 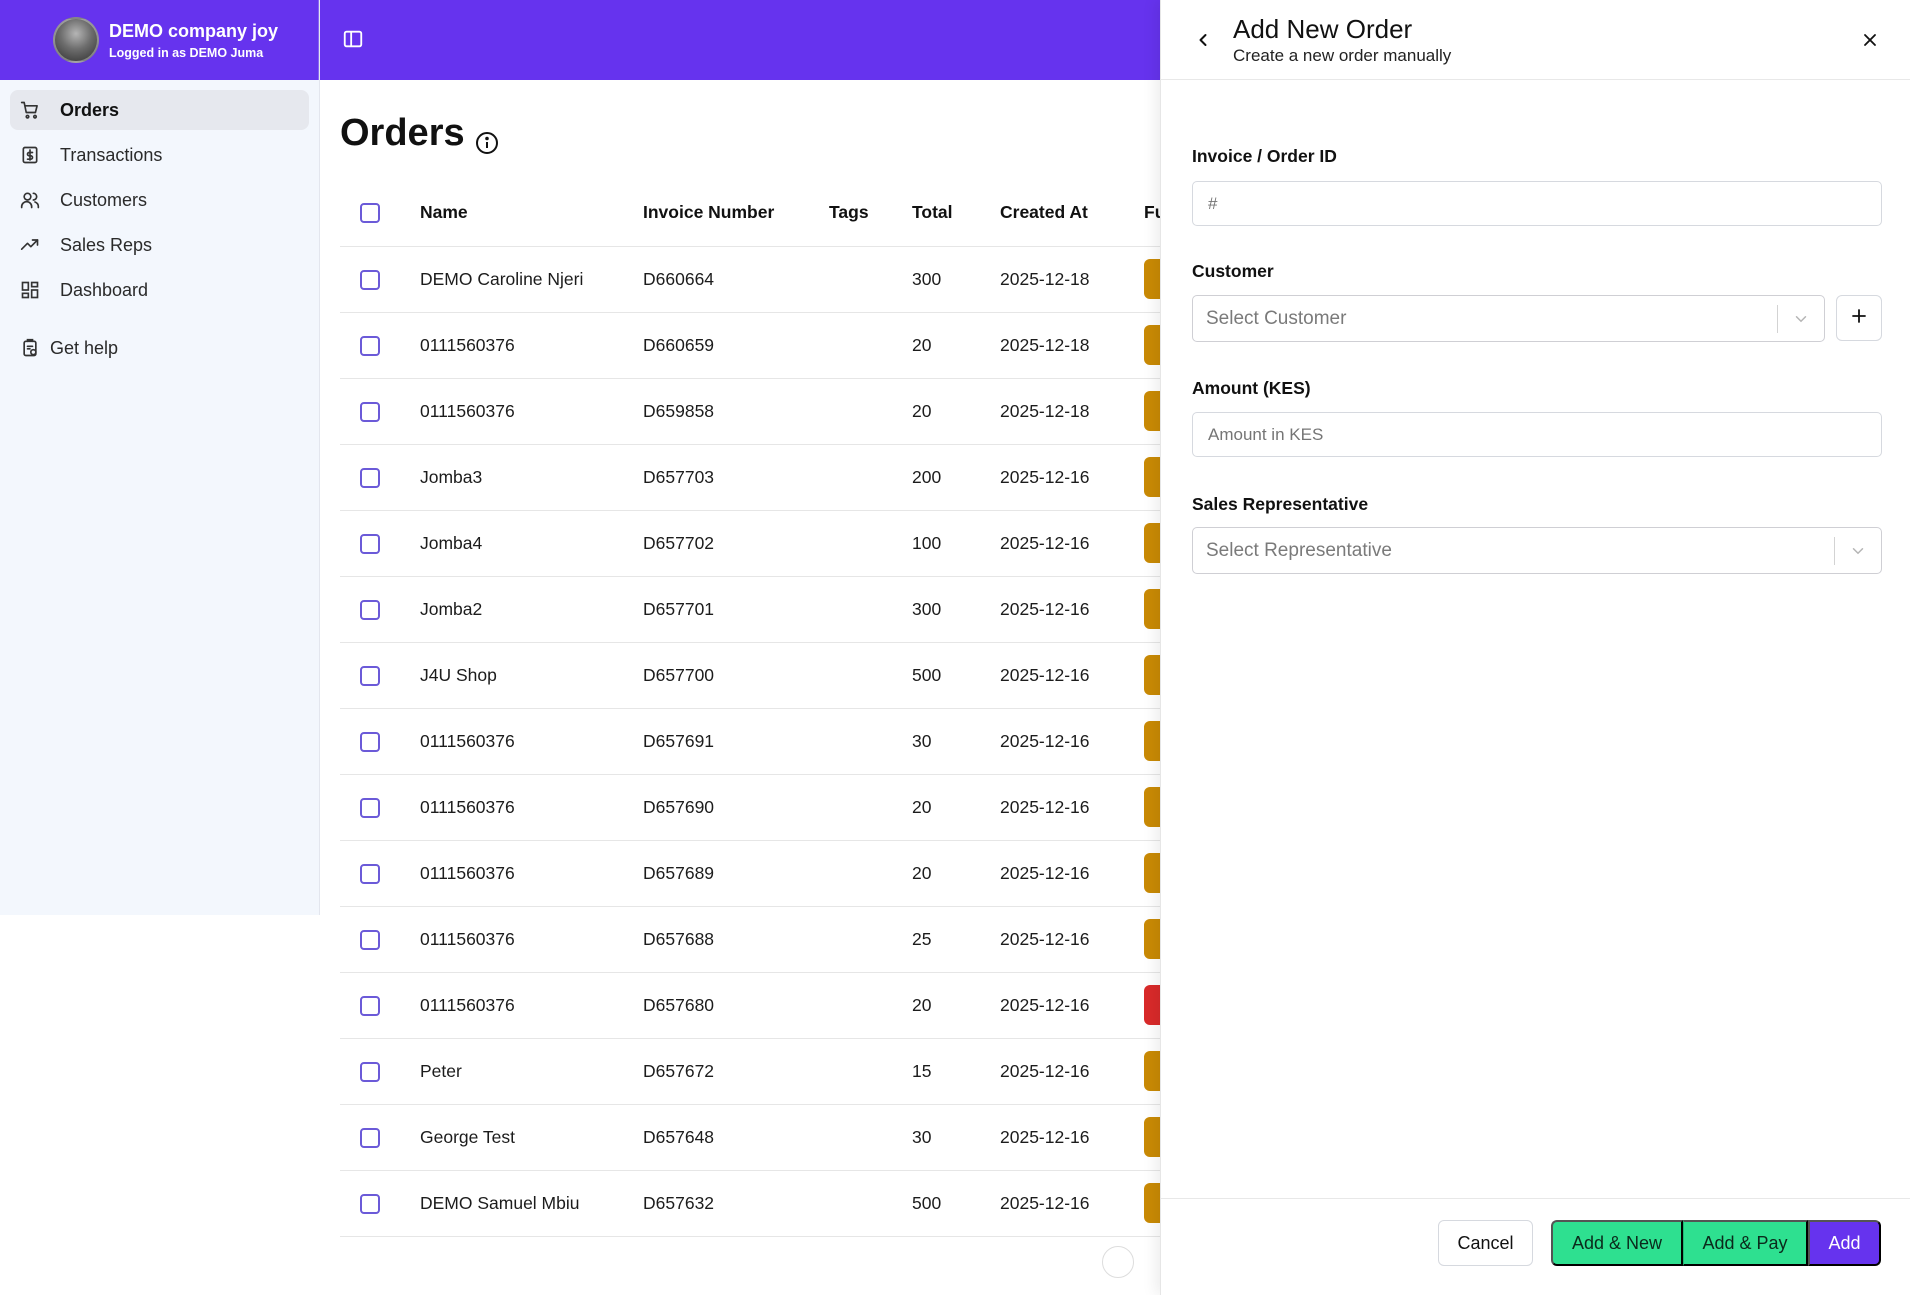 What do you see at coordinates (736, 213) in the screenshot?
I see `column-header-invoice: Invoice Number` at bounding box center [736, 213].